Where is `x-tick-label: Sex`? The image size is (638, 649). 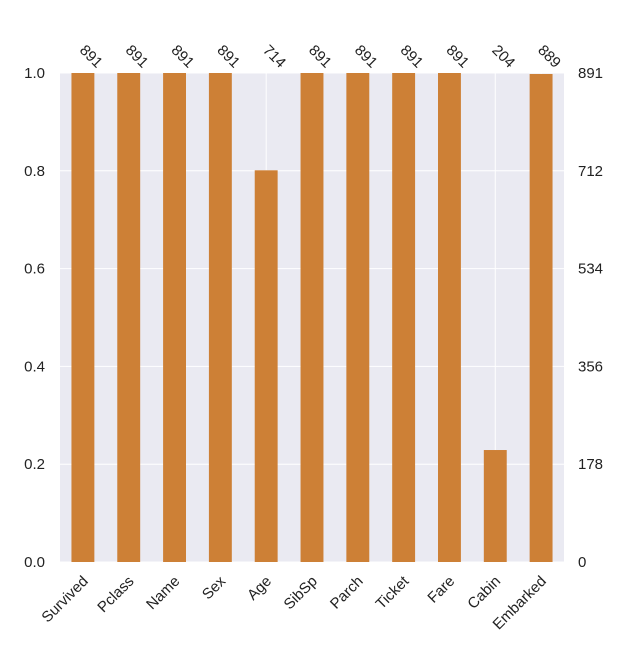 x-tick-label: Sex is located at coordinates (214, 587).